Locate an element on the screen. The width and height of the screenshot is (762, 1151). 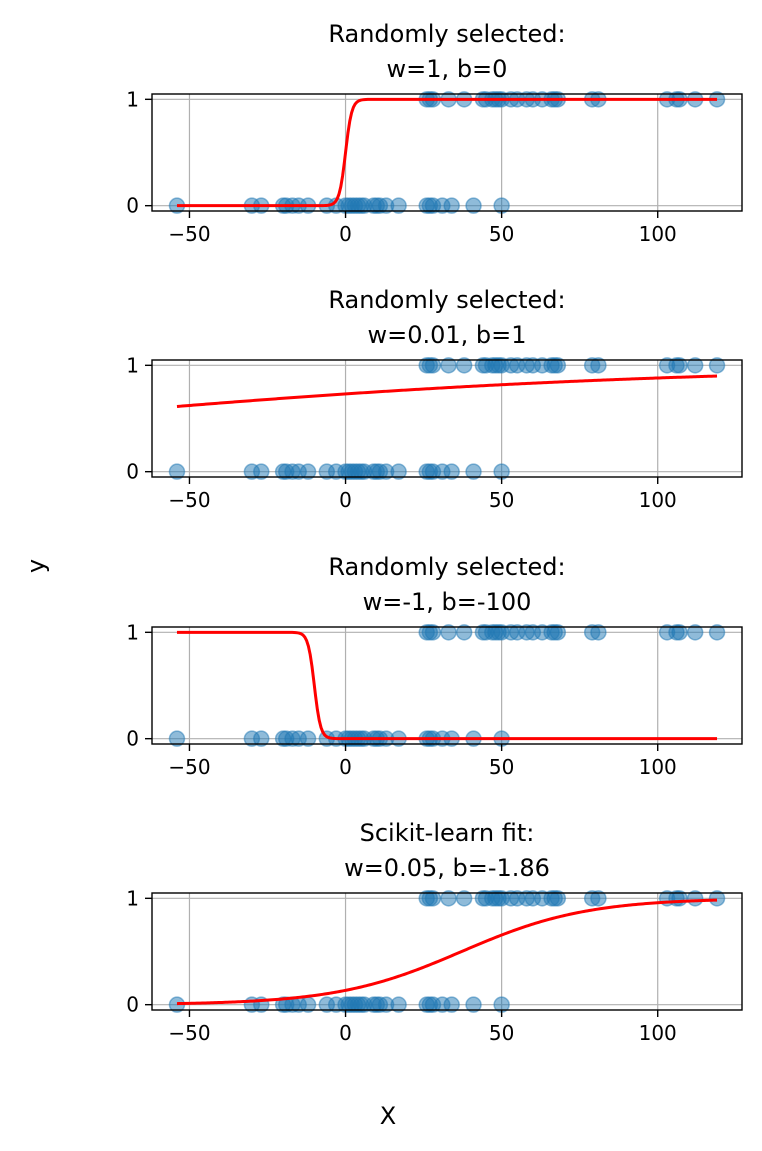
subplot-title-line2: w=0.05, b=-1.86 is located at coordinates (447, 868).